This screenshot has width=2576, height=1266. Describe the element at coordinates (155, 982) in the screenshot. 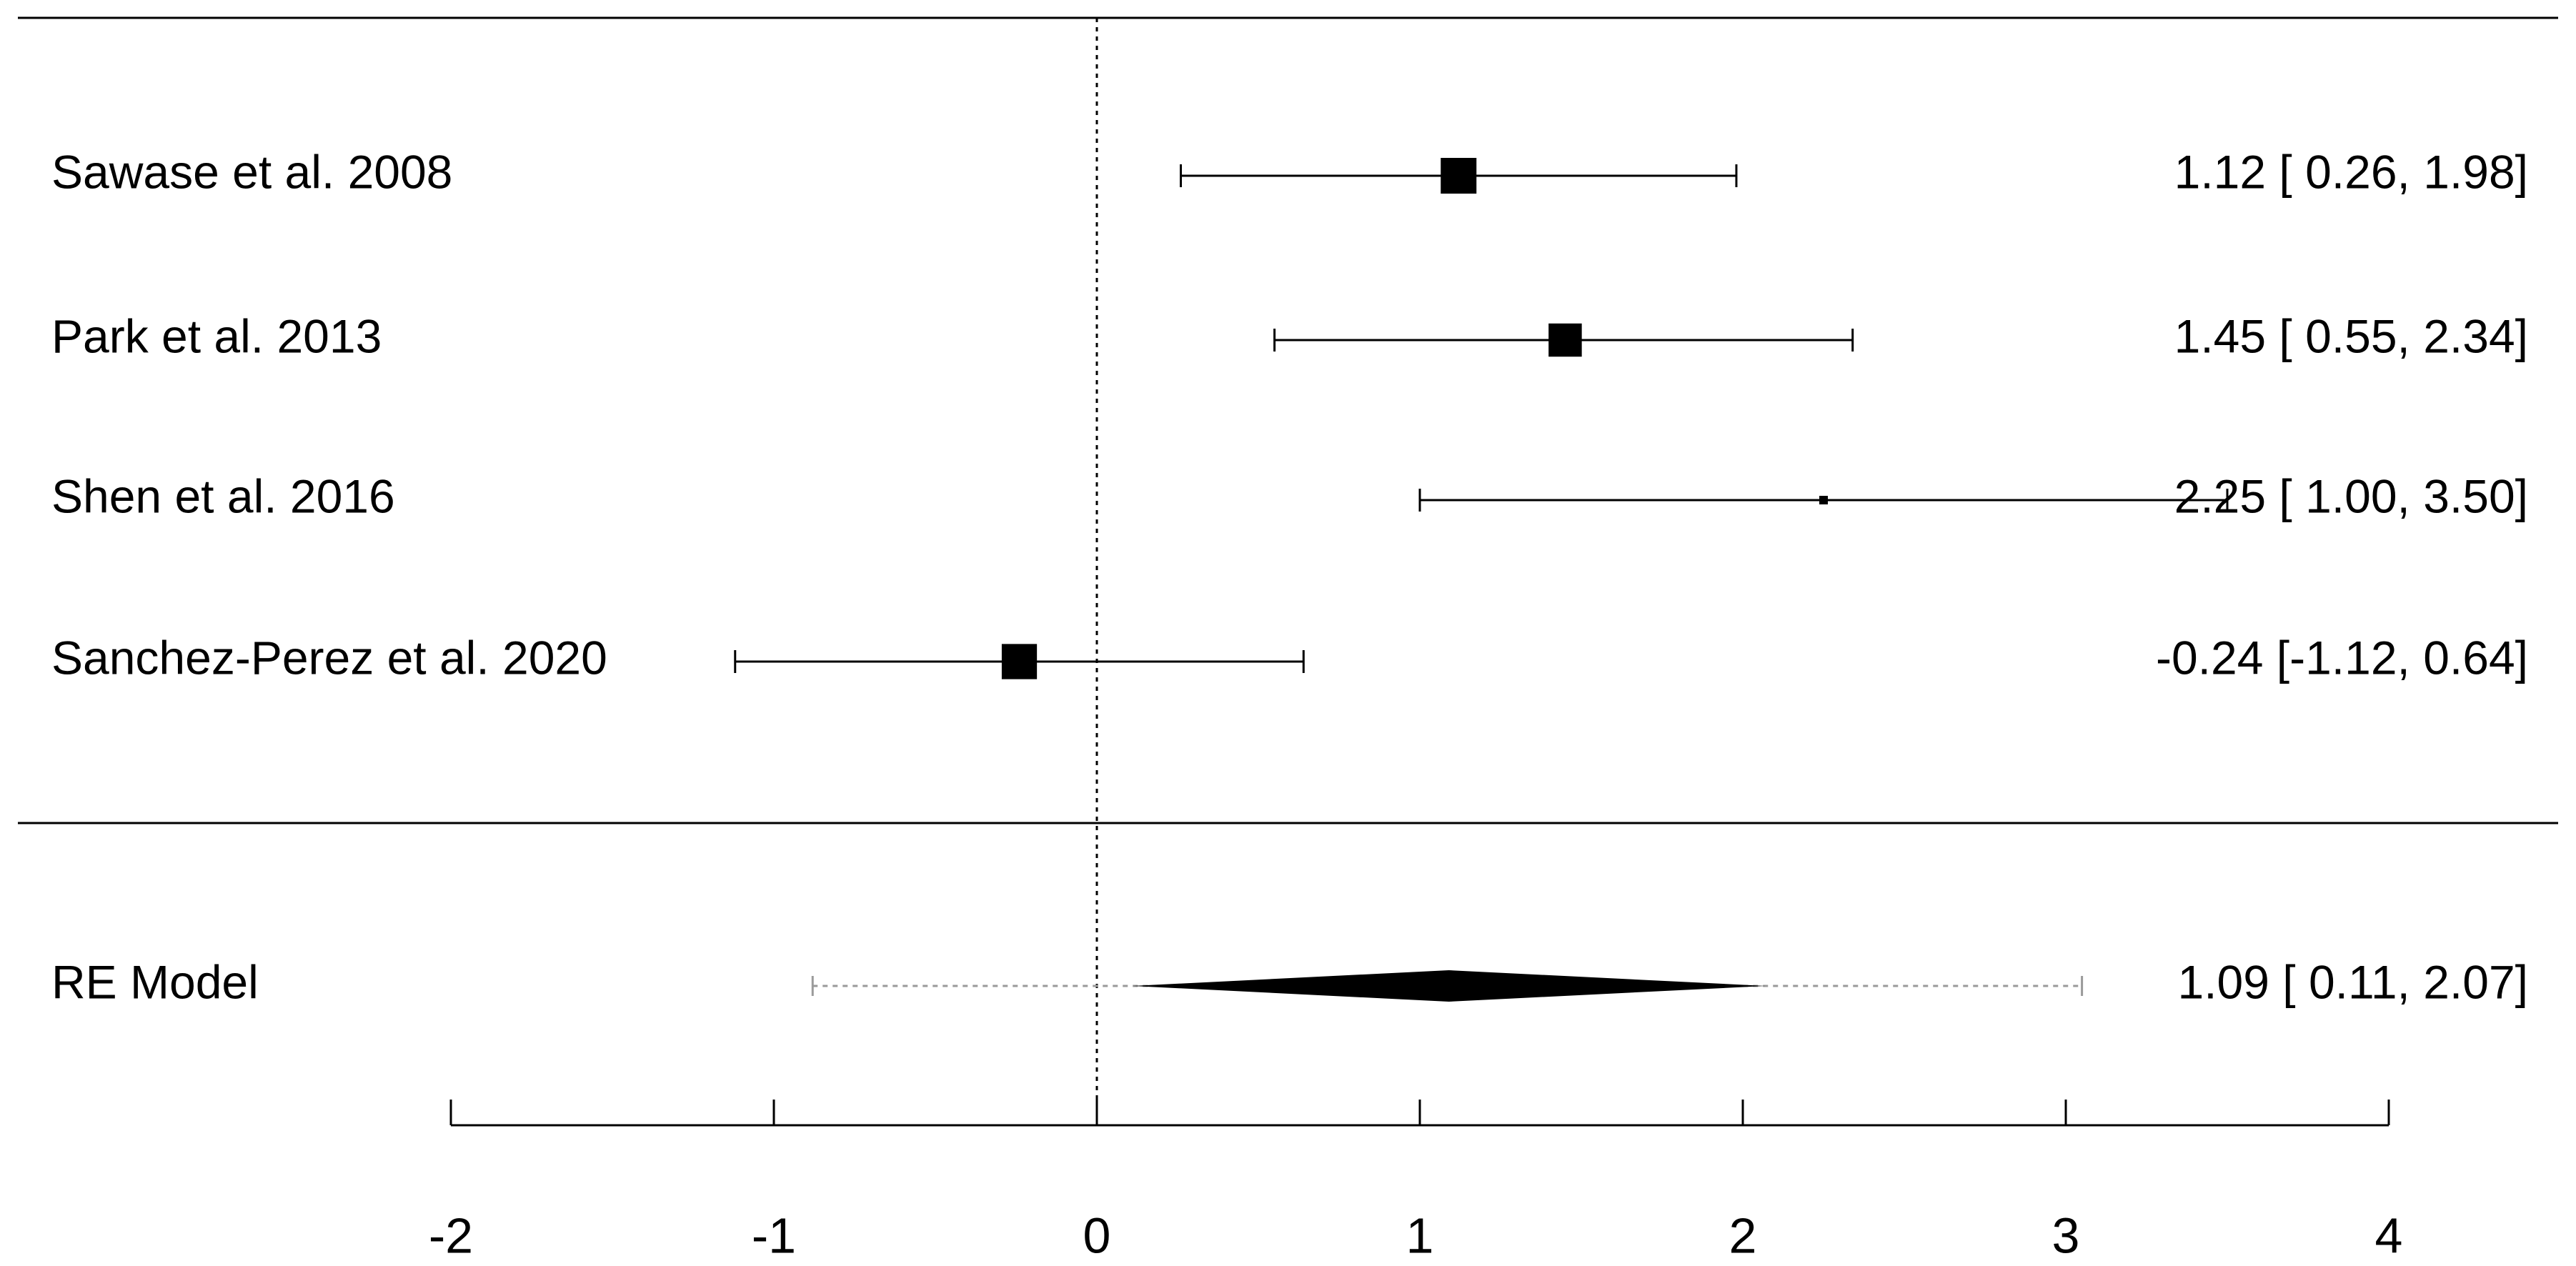

I see `summary-label: RE Model` at that location.